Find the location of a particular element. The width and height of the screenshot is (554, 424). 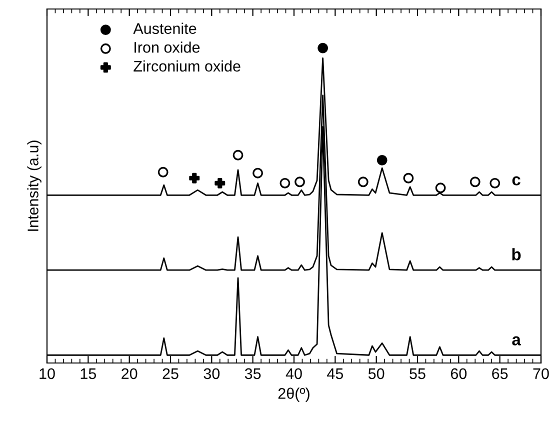

series-label: a is located at coordinates (517, 341).